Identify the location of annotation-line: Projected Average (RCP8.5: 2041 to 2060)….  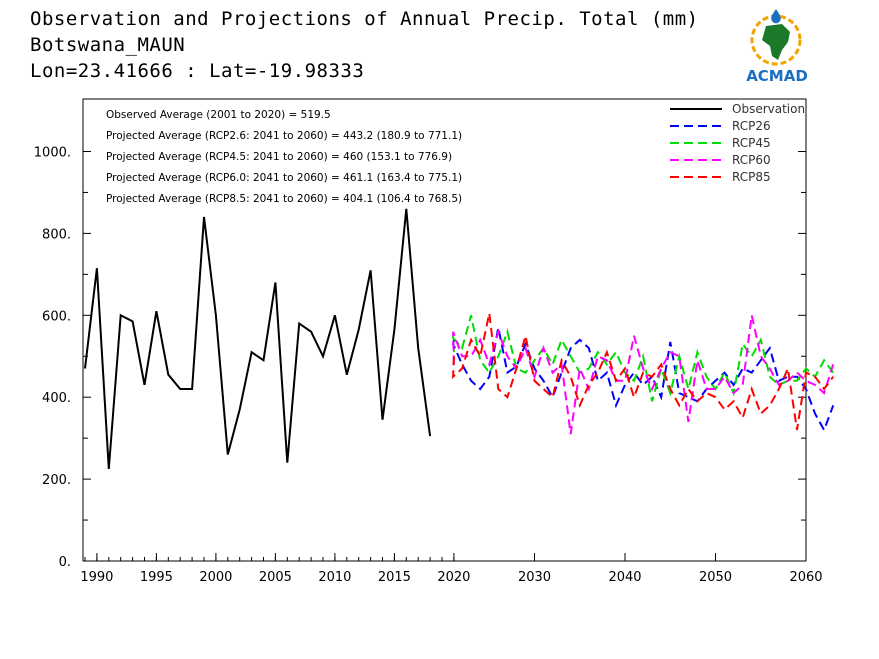
(284, 199).